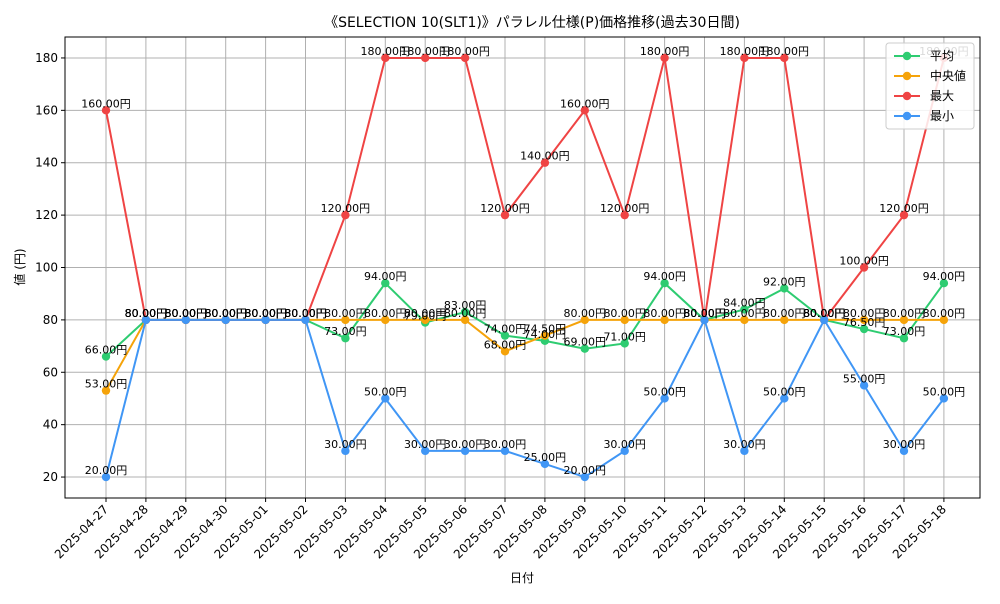 This screenshot has width=1000, height=604. Describe the element at coordinates (864, 378) in the screenshot. I see `data-label: 55.00円` at that location.